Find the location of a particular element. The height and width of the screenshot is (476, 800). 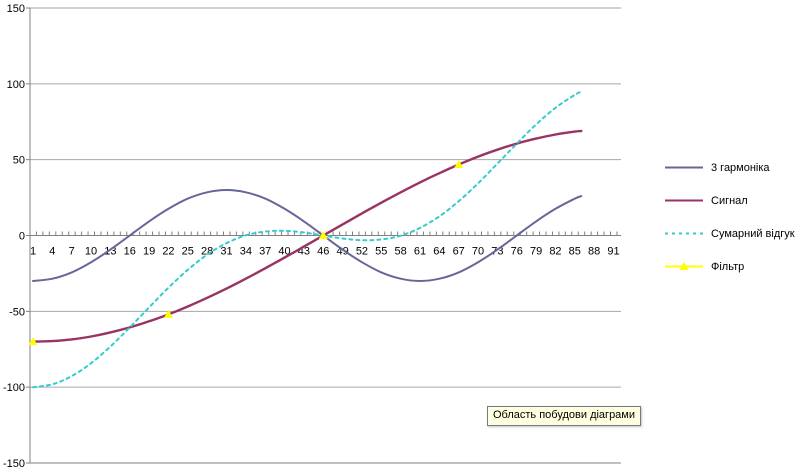

x-axis-label: 28 is located at coordinates (207, 252).